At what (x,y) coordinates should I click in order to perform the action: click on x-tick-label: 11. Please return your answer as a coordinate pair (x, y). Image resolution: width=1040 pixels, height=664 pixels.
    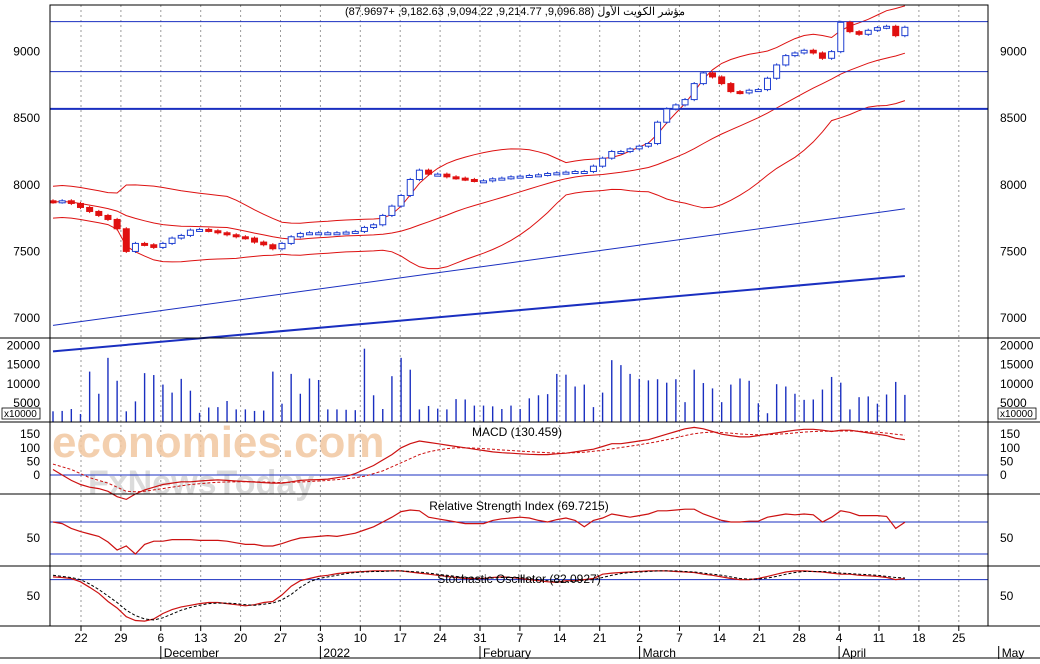
    Looking at the image, I should click on (879, 638).